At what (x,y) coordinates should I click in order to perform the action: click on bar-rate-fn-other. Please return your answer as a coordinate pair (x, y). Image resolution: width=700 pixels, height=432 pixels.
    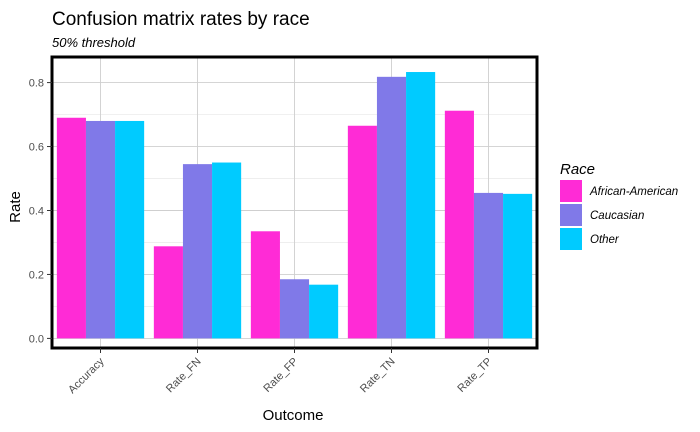
    Looking at the image, I should click on (227, 250).